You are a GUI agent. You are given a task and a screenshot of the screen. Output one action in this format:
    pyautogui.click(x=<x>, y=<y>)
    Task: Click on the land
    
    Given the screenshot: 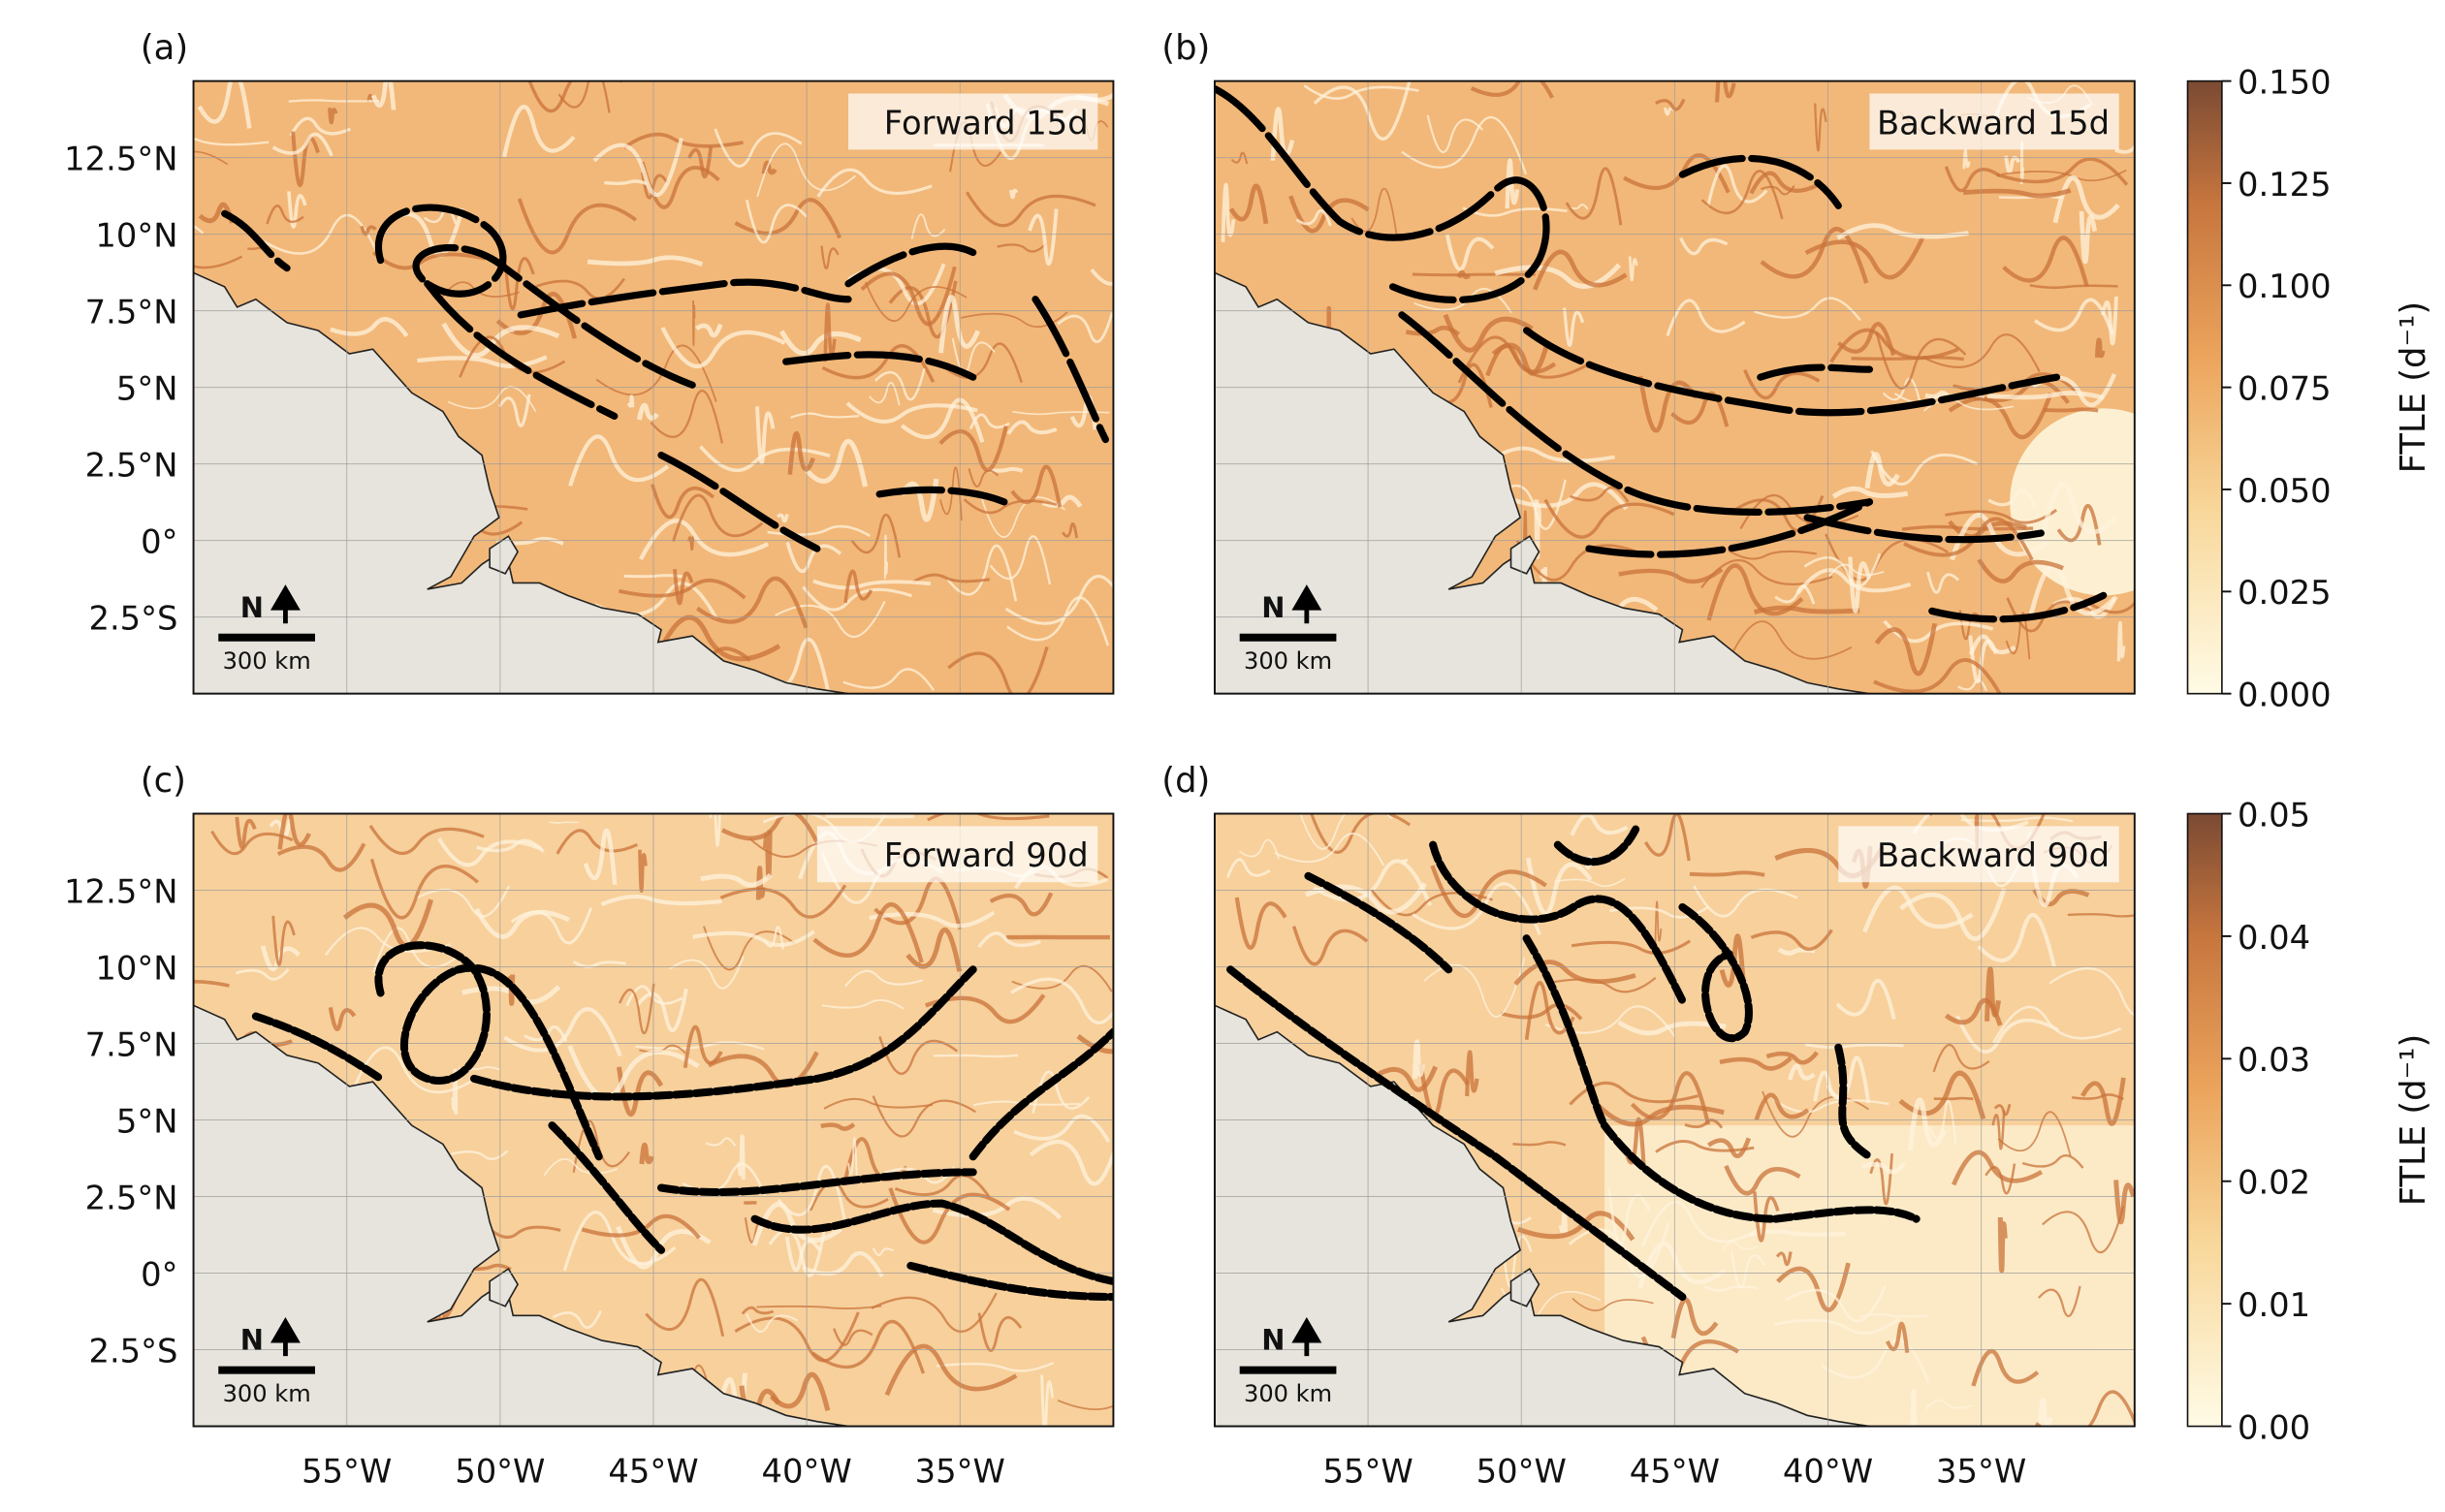 What is the action you would take?
    pyautogui.click(x=1542, y=1215)
    